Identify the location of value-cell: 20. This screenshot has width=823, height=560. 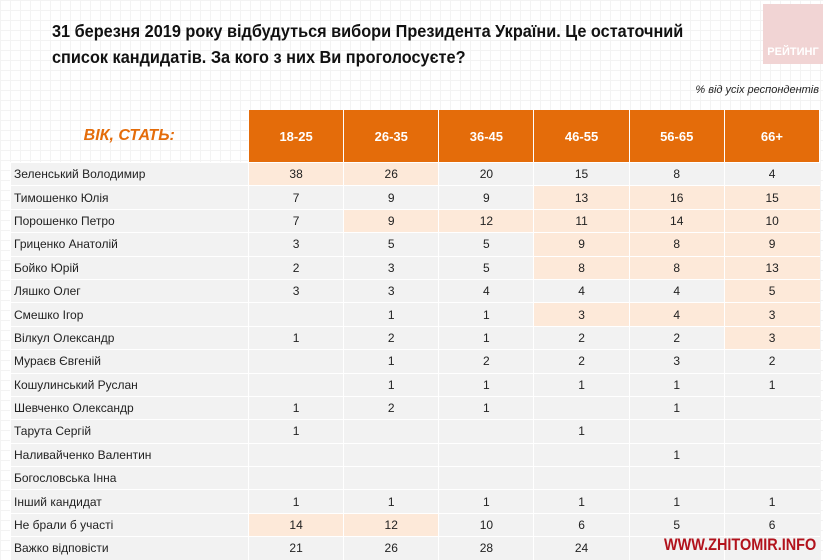
(486, 173).